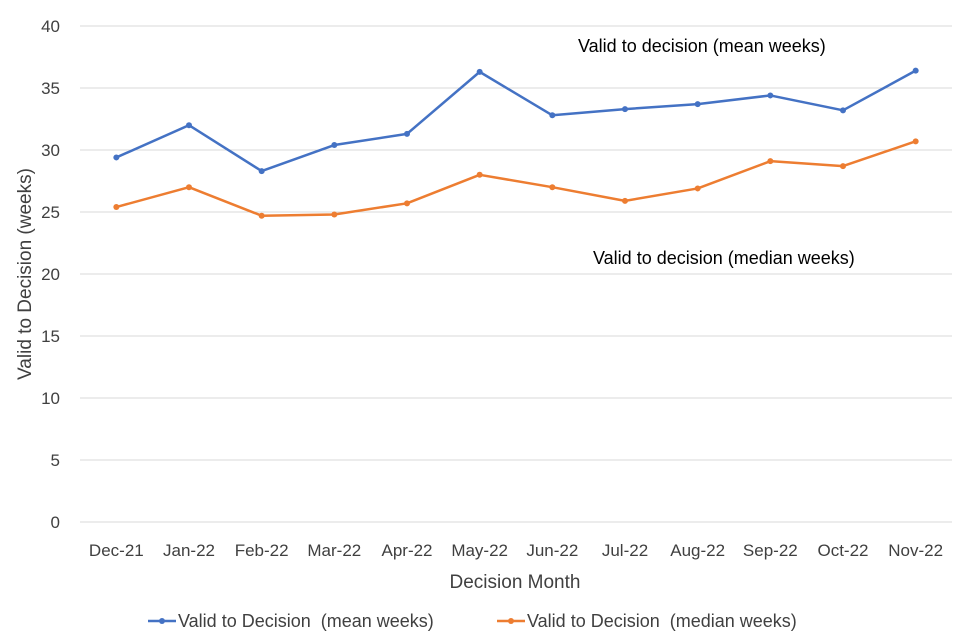 The image size is (960, 640). What do you see at coordinates (55, 522) in the screenshot?
I see `y-tick-label: 0` at bounding box center [55, 522].